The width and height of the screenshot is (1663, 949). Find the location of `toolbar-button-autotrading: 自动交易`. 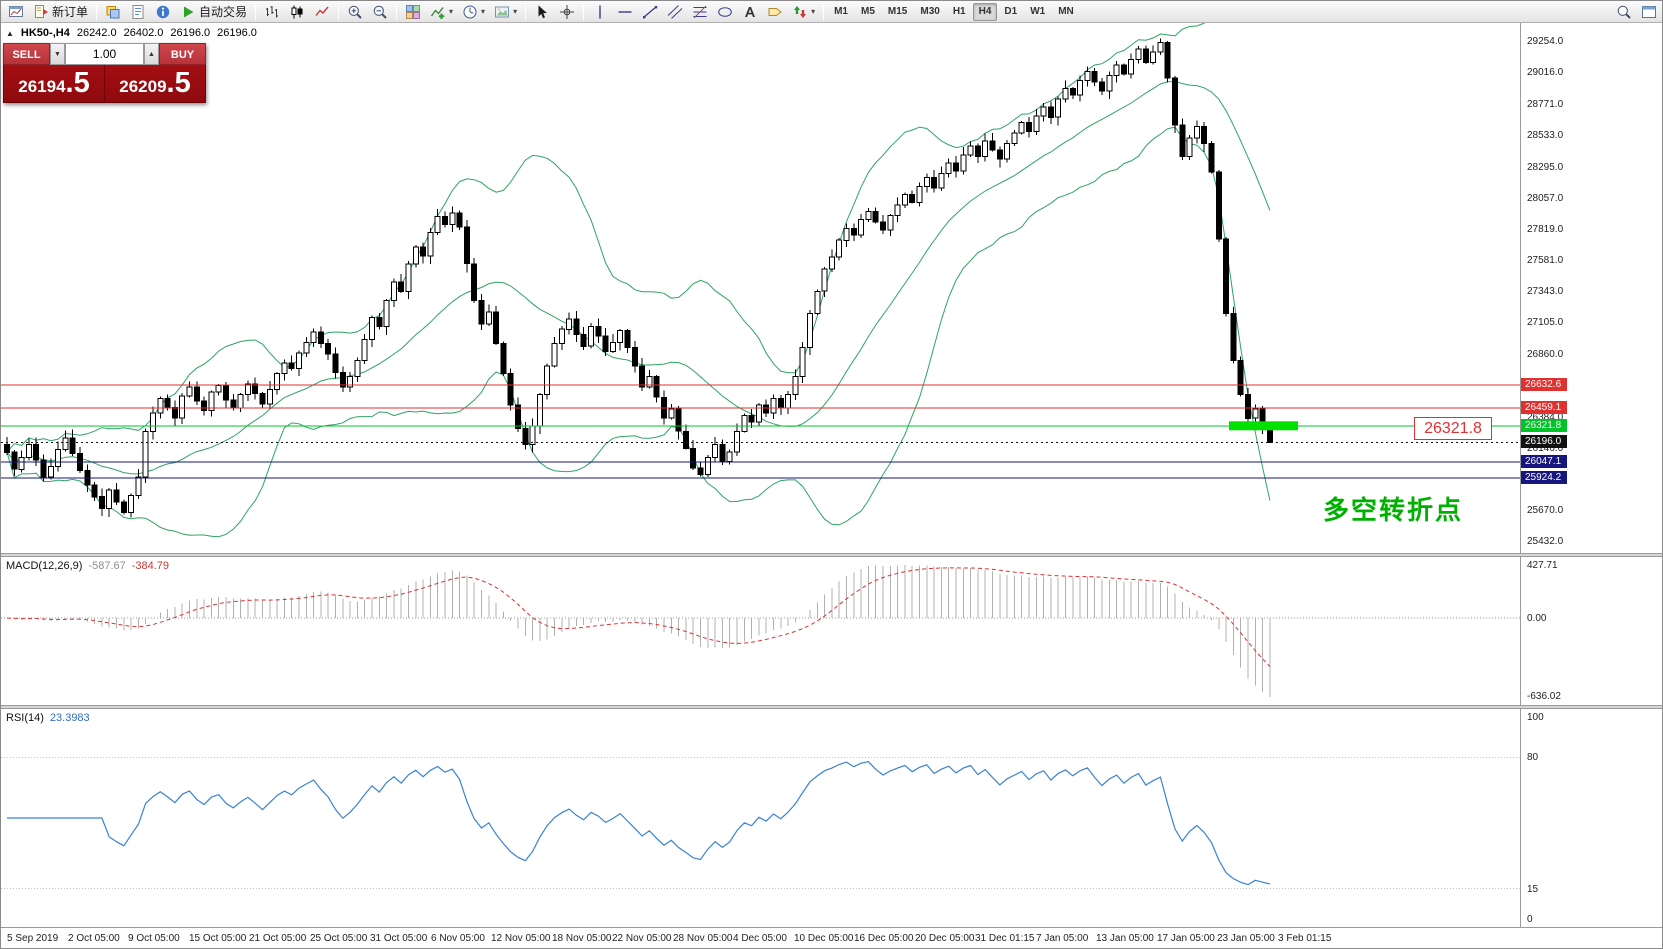

toolbar-button-autotrading: 自动交易 is located at coordinates (213, 12).